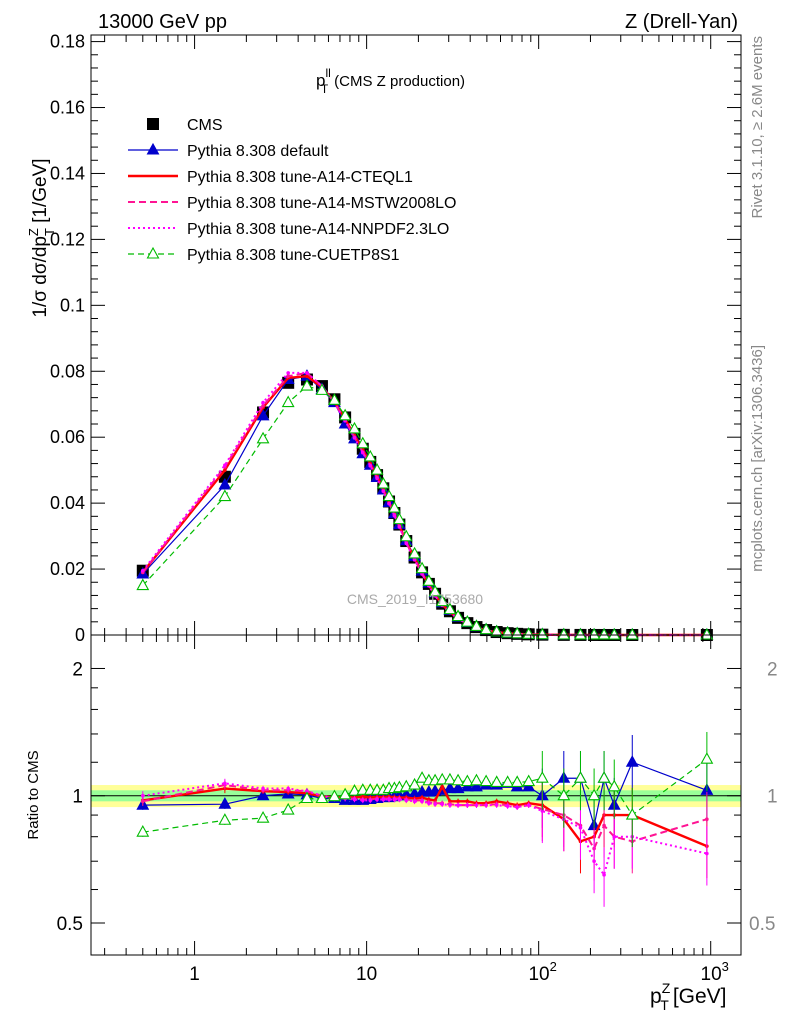 The image size is (786, 1024). What do you see at coordinates (162, 22) in the screenshot?
I see `header-left: 13000 GeV pp` at bounding box center [162, 22].